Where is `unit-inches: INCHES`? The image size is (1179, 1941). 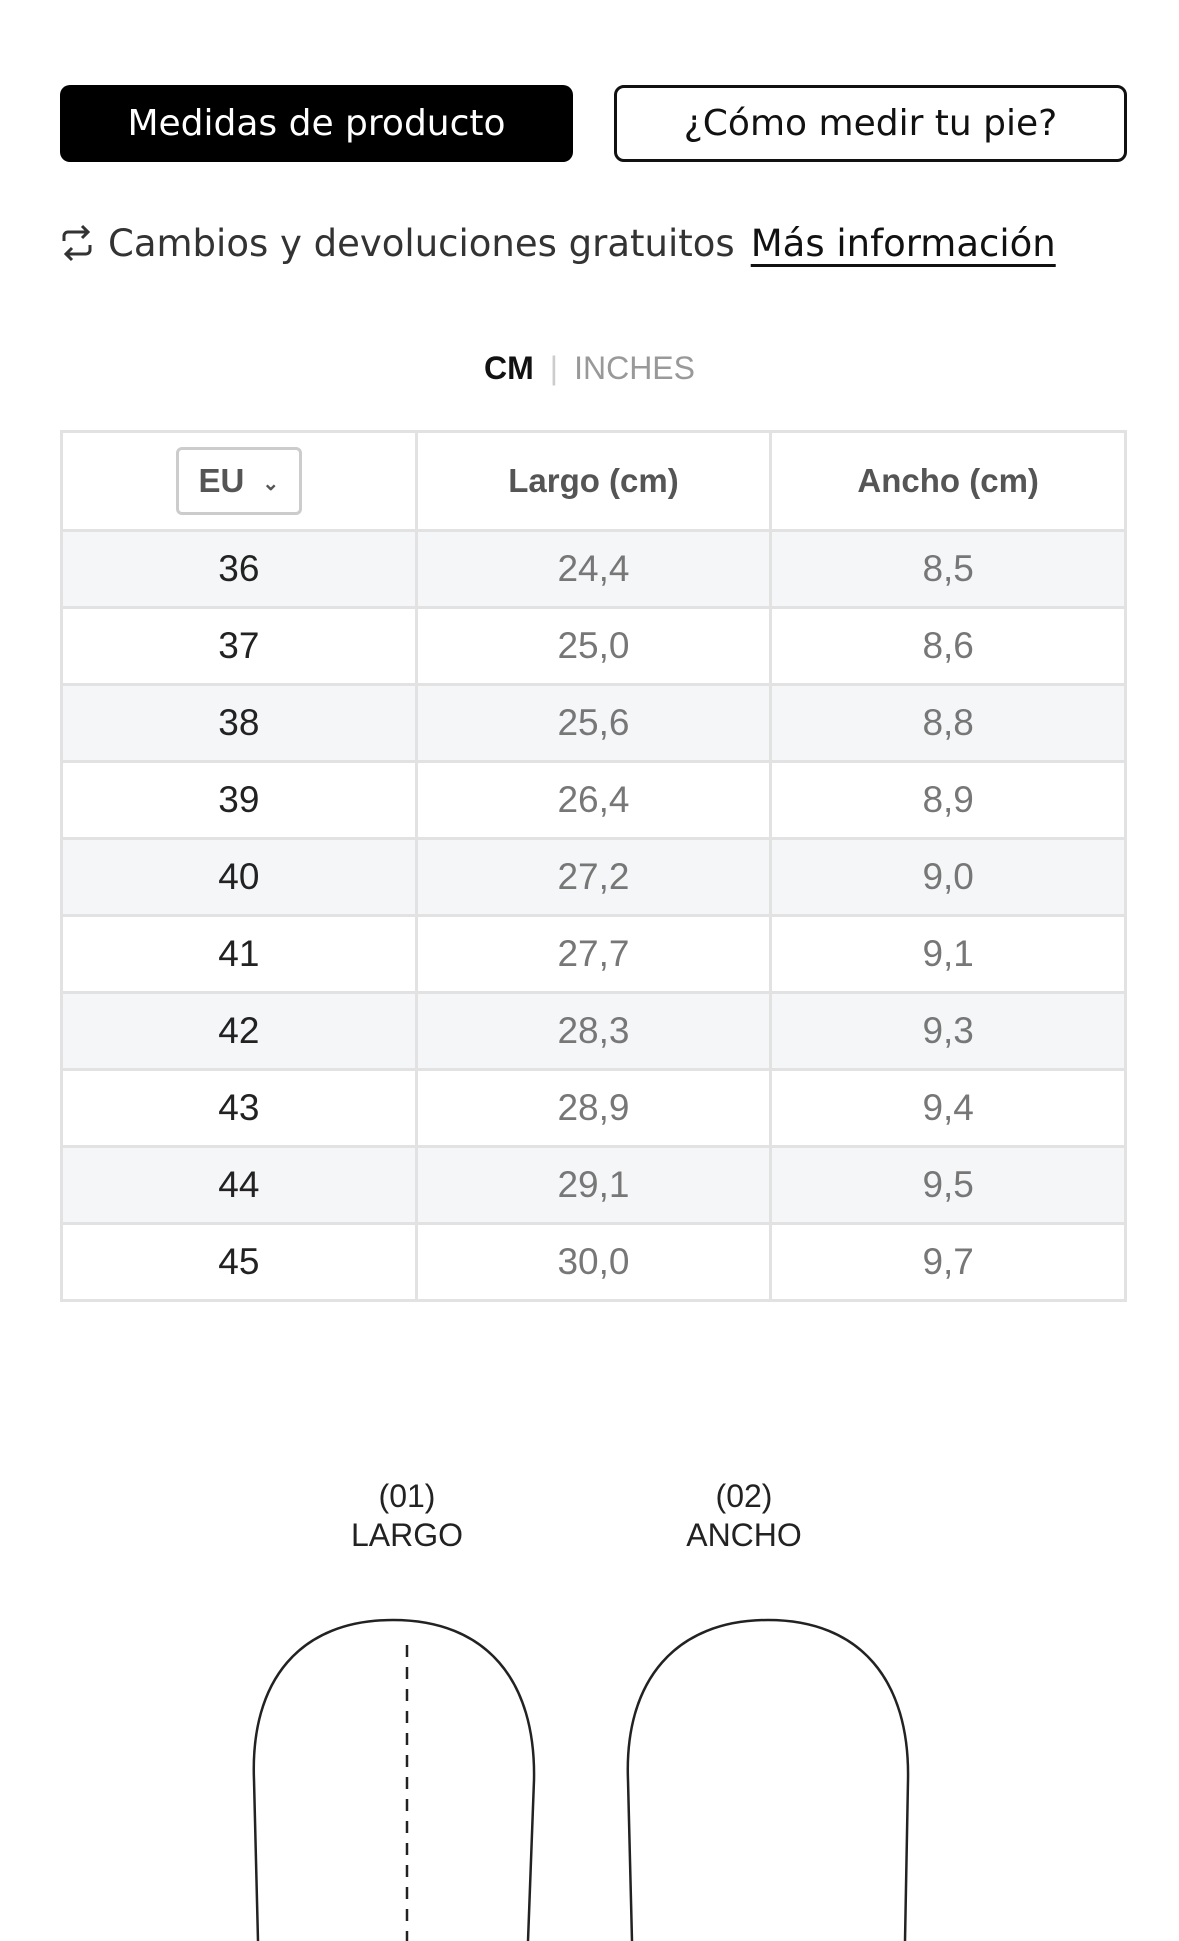
unit-inches: INCHES is located at coordinates (634, 368).